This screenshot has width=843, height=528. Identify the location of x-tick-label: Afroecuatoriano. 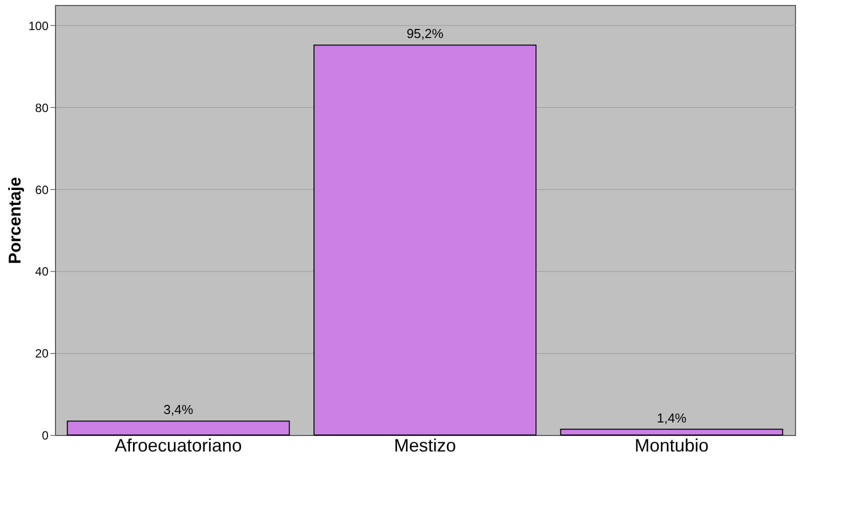
(178, 446).